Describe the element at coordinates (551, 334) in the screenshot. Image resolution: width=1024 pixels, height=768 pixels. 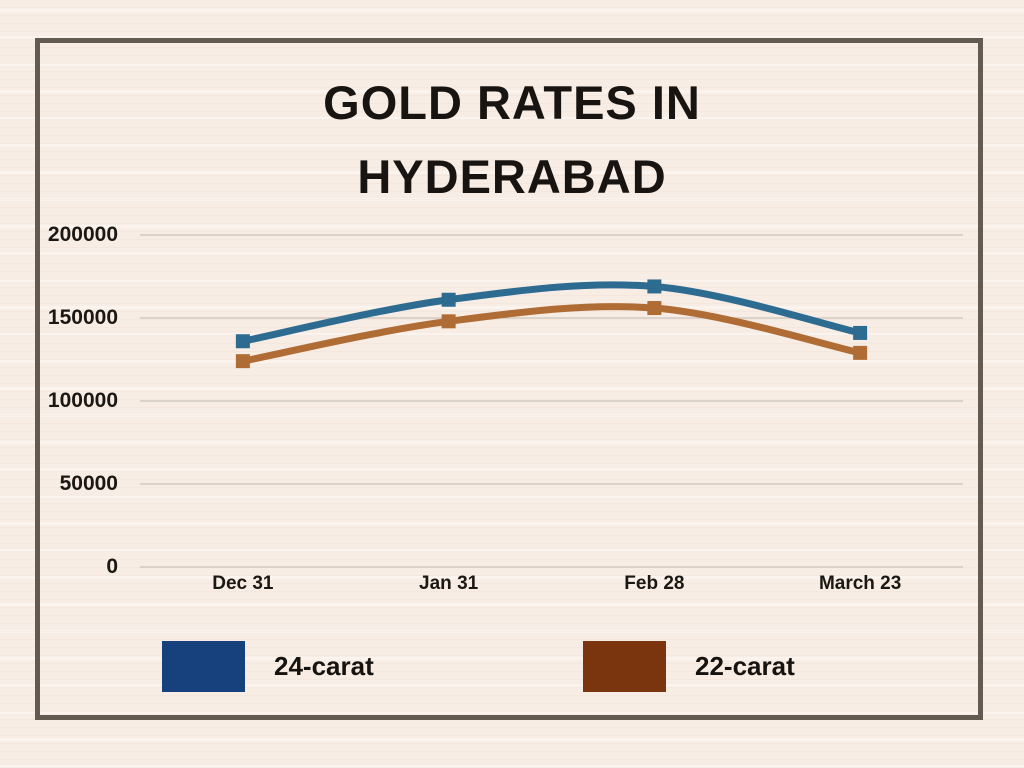
I see `series-line-22-carat` at that location.